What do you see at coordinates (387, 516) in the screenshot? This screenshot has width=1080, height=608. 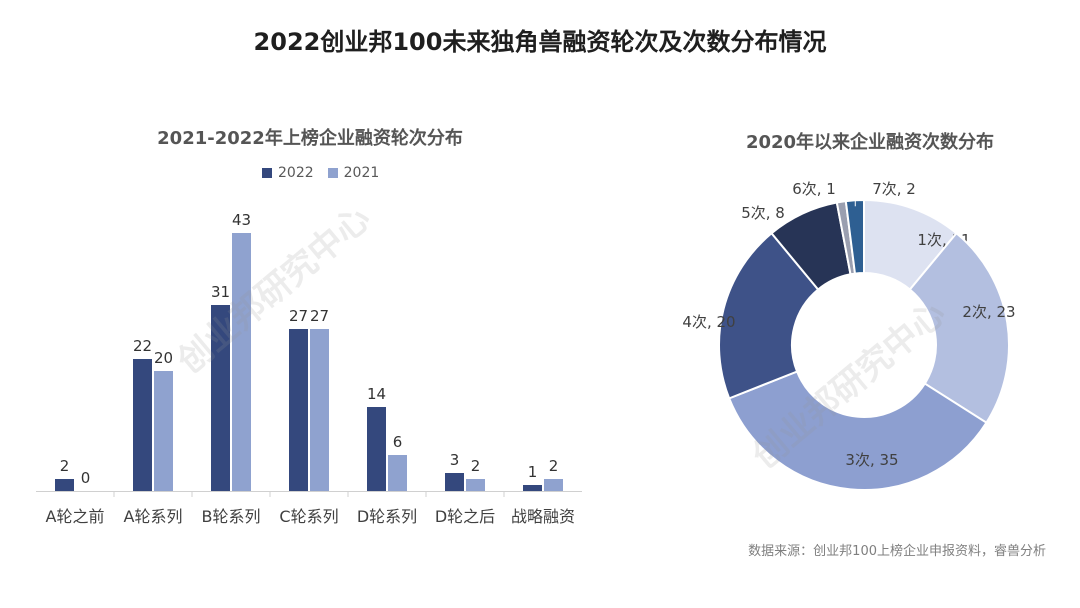 I see `x-tick-label: D轮系列` at bounding box center [387, 516].